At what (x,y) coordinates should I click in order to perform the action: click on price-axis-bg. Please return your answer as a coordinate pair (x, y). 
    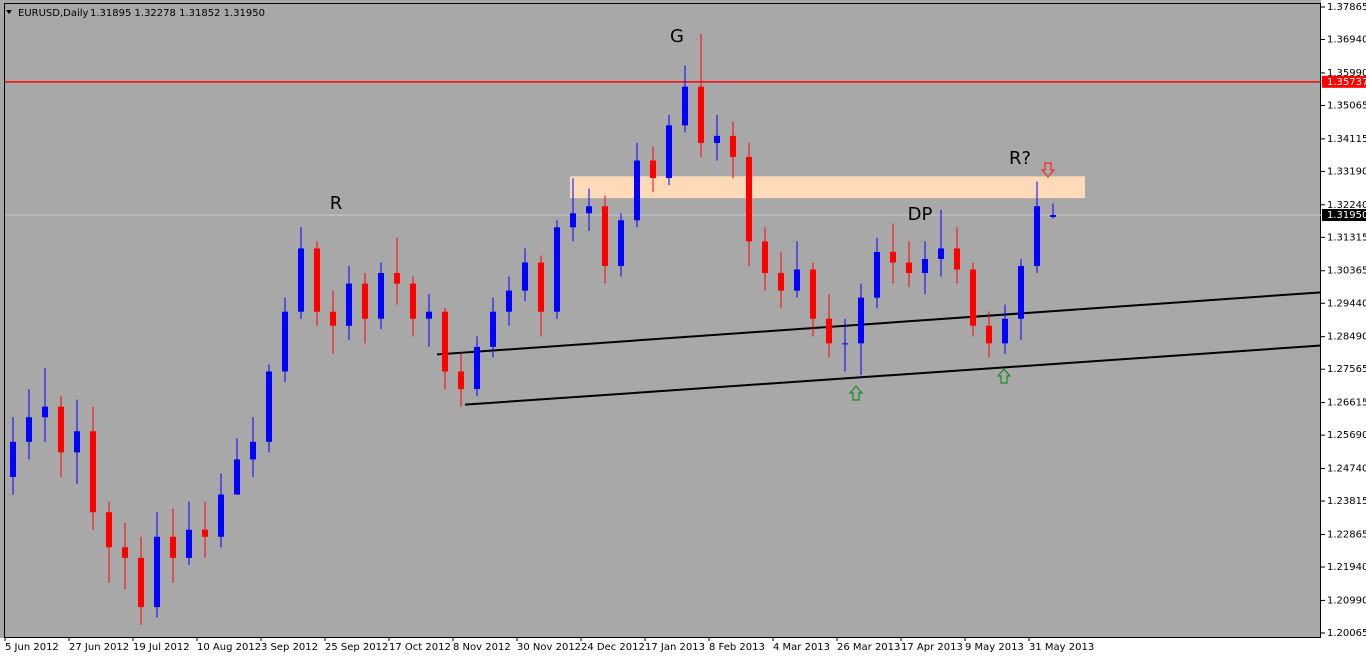
    Looking at the image, I should click on (1343, 329).